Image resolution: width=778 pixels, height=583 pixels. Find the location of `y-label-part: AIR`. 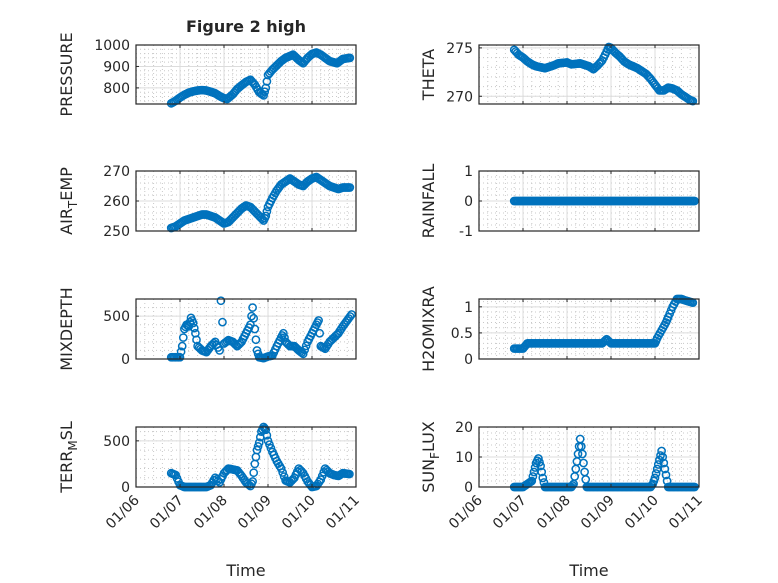

y-label-part: AIR is located at coordinates (66, 221).